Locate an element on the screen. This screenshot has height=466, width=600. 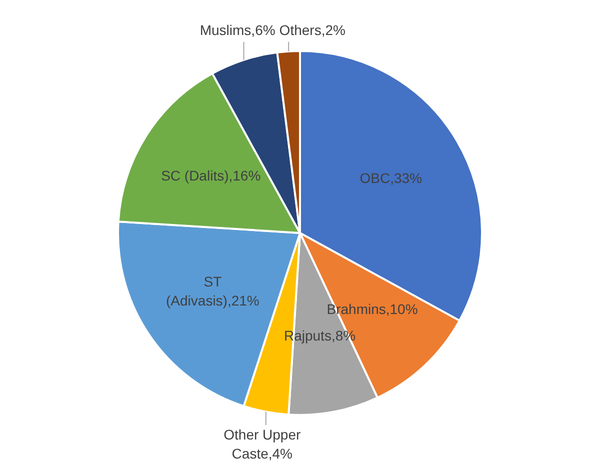
slice-label: OBC,33% is located at coordinates (391, 178).